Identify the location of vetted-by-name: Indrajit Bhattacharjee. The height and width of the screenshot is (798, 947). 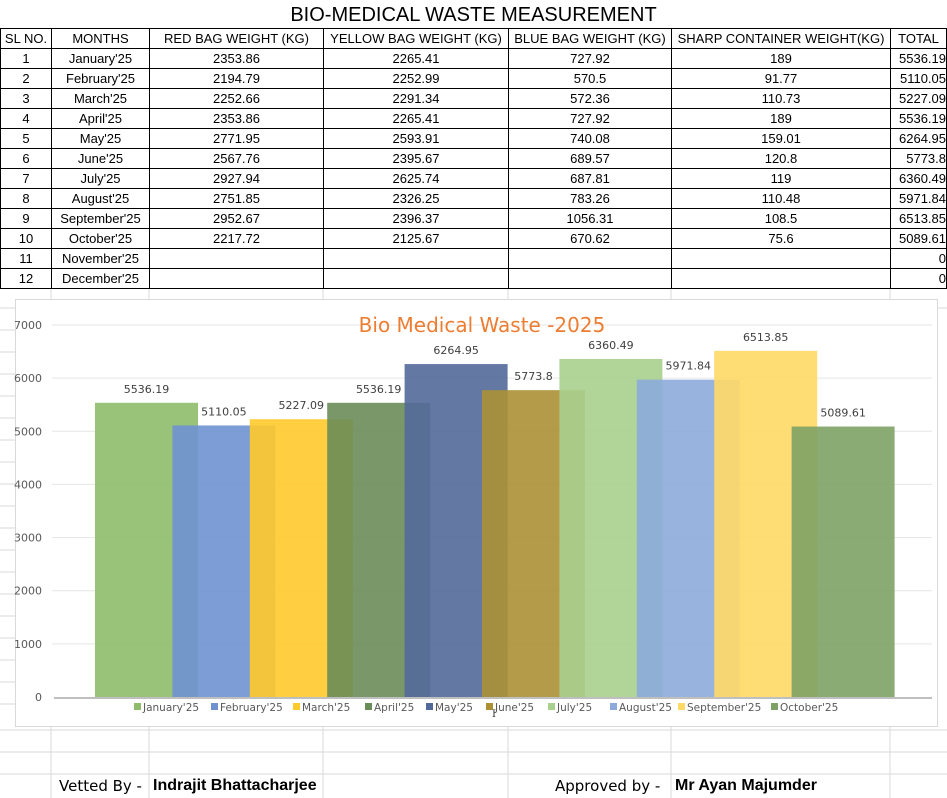
(235, 785).